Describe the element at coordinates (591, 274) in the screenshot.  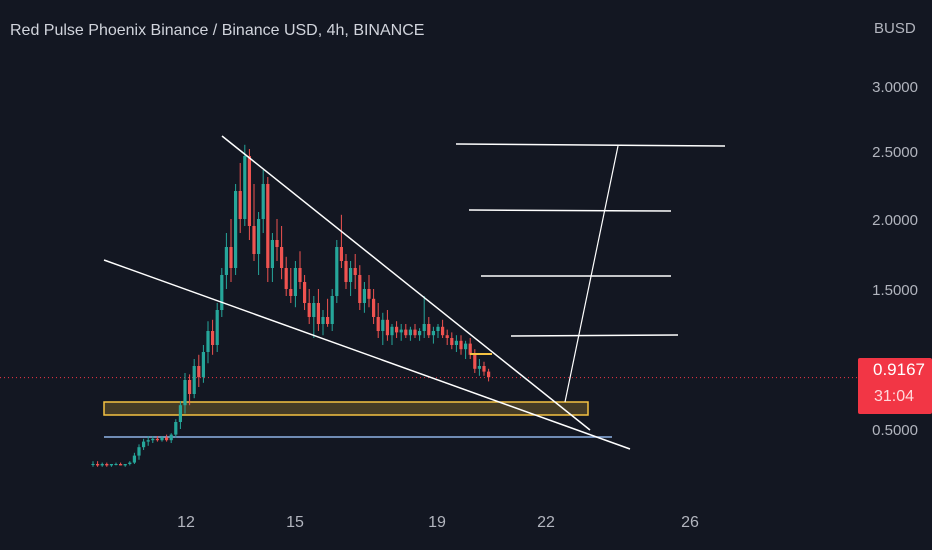
I see `projection-line` at that location.